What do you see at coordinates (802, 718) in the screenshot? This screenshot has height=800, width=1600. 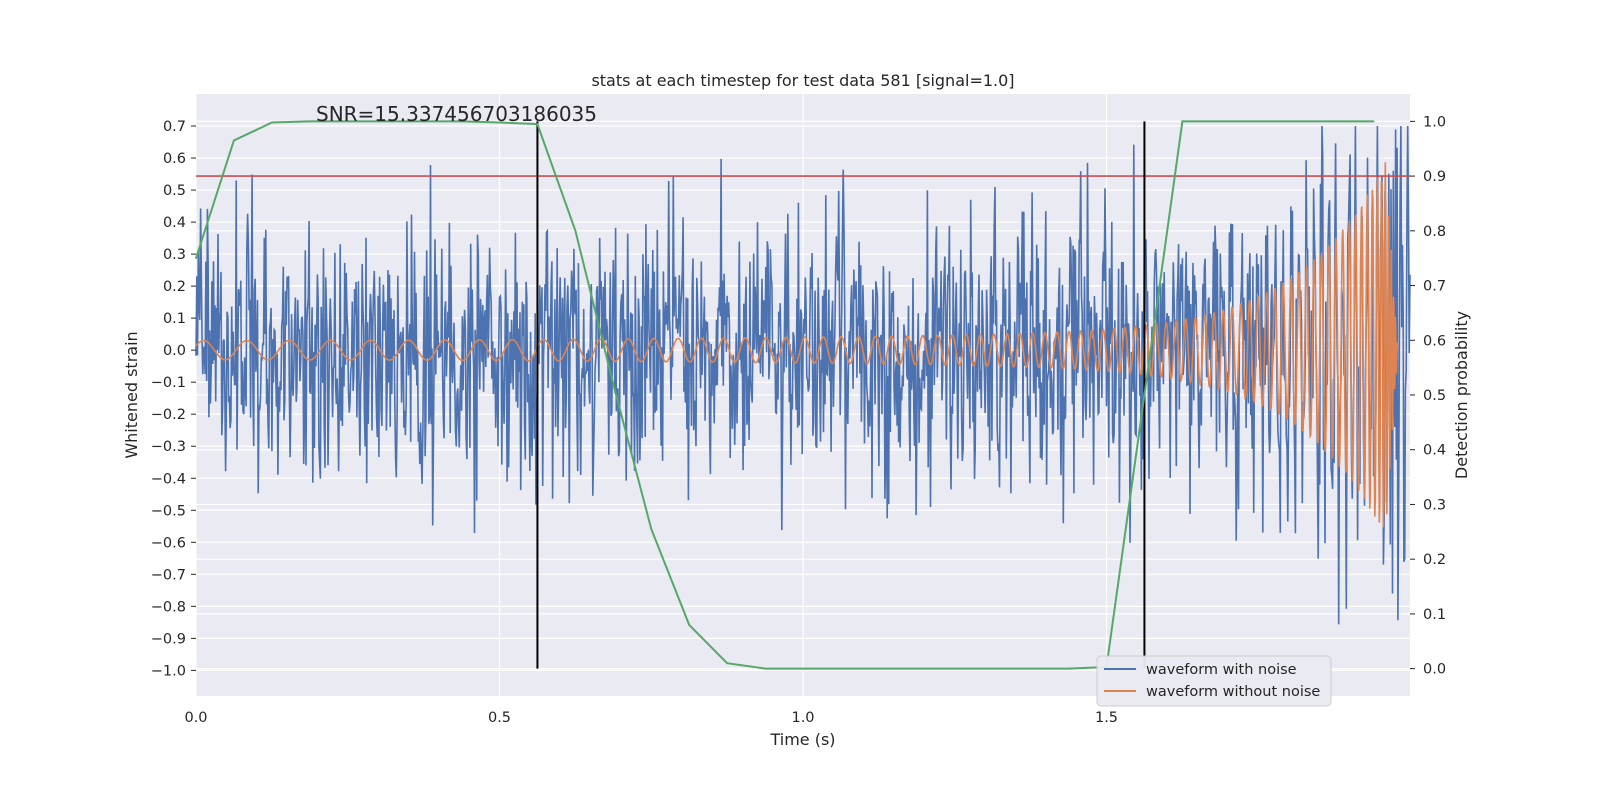 I see `x-tick-label: 1.0` at bounding box center [802, 718].